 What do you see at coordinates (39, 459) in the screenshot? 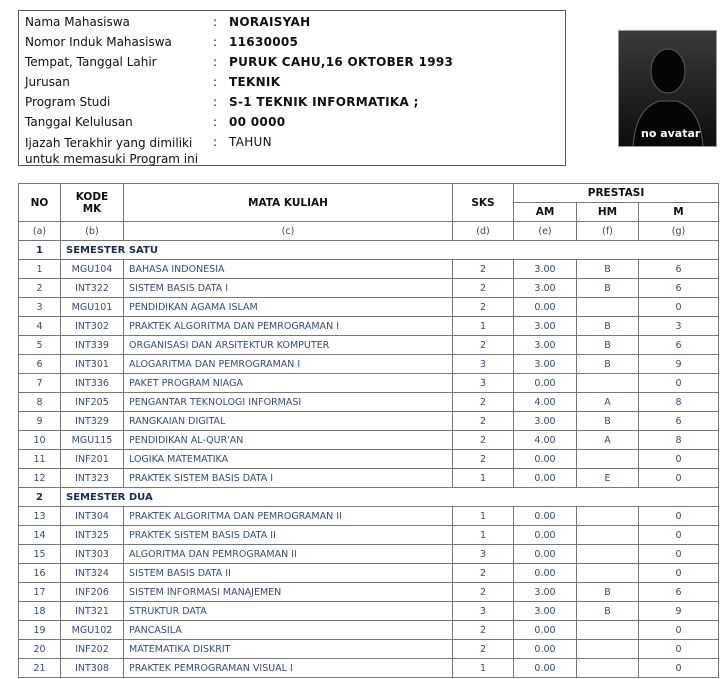
I see `row-no: 11` at bounding box center [39, 459].